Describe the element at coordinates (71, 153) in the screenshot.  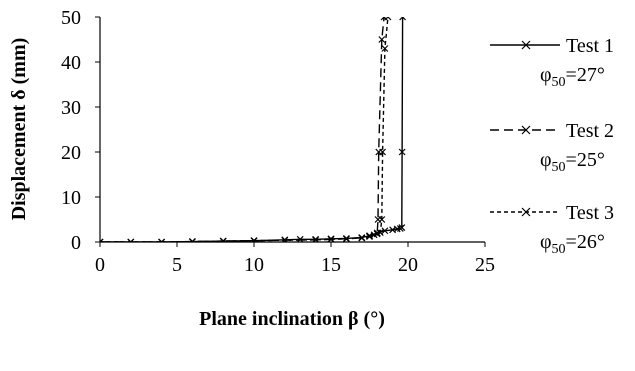
I see `y-tick-label: 20` at that location.